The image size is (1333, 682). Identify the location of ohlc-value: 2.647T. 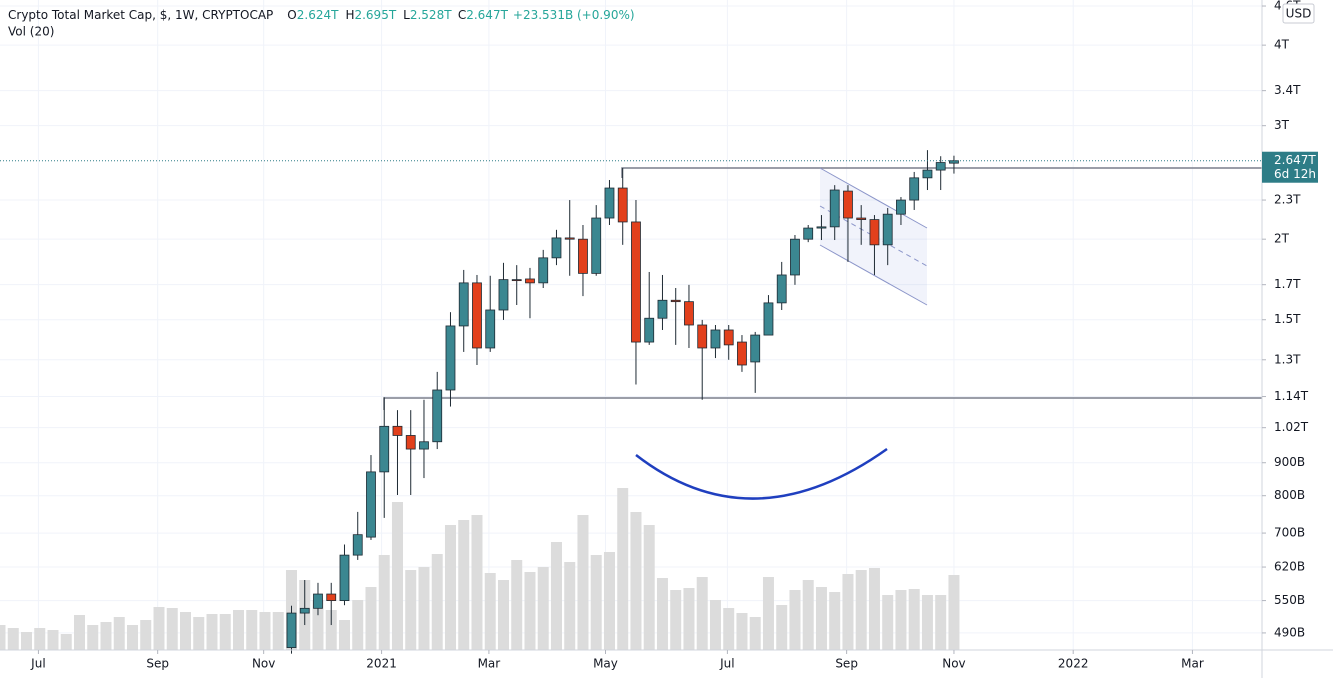
(487, 15).